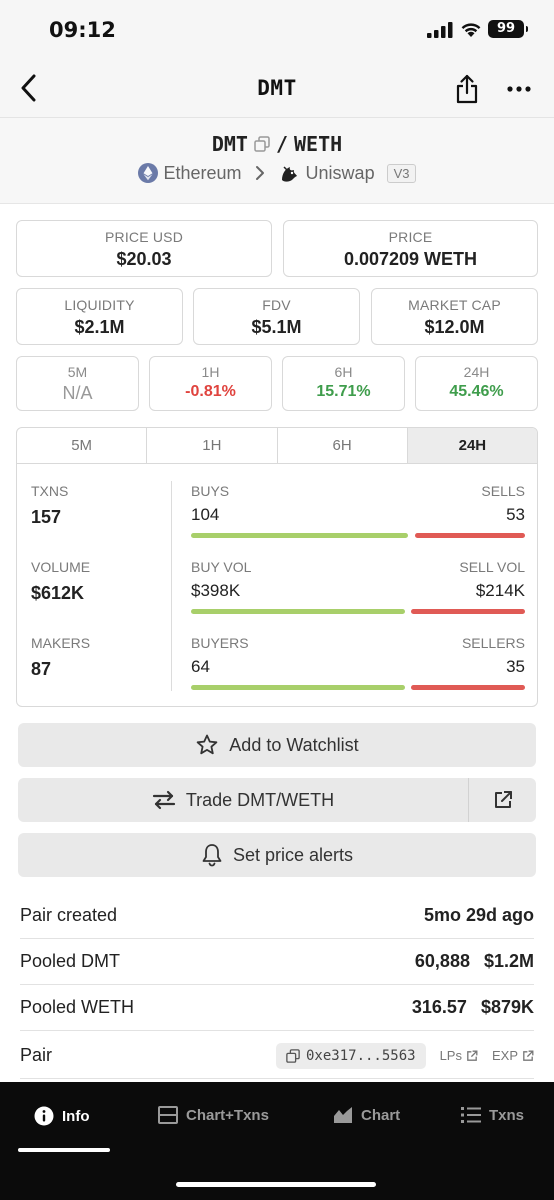  I want to click on change-6h-label: 6H, so click(343, 372).